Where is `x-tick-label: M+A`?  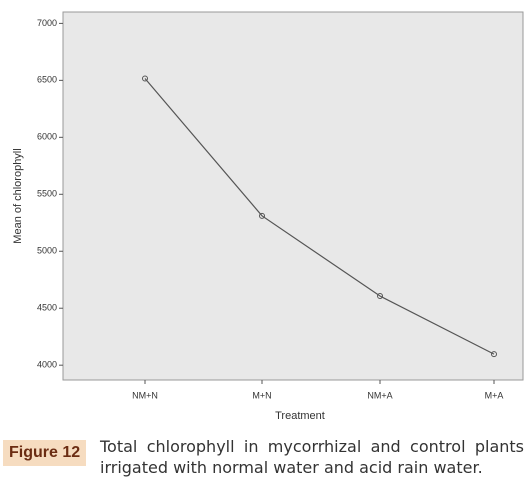 x-tick-label: M+A is located at coordinates (494, 395).